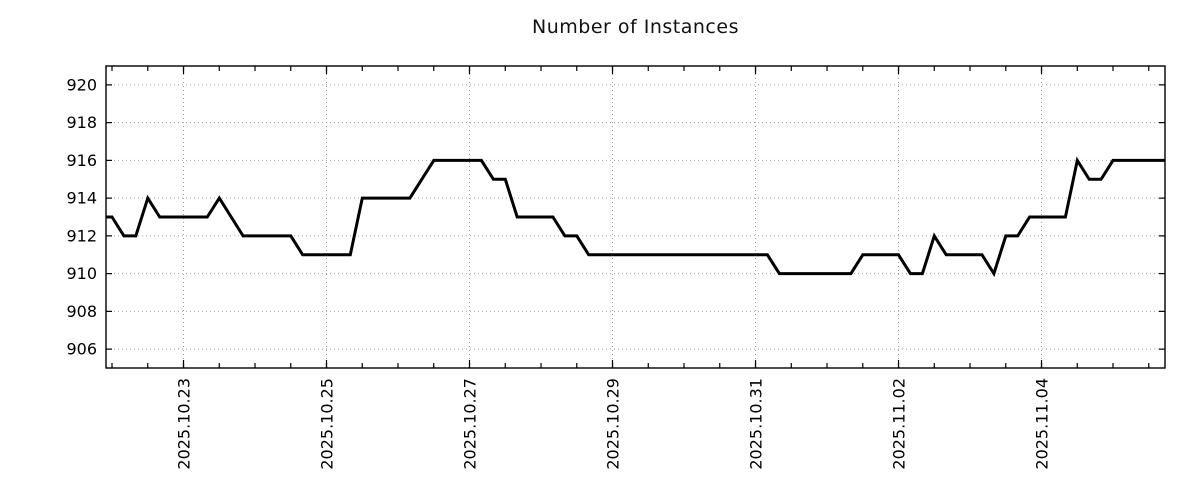 The height and width of the screenshot is (500, 1200). I want to click on y-tick-label: 908, so click(81, 311).